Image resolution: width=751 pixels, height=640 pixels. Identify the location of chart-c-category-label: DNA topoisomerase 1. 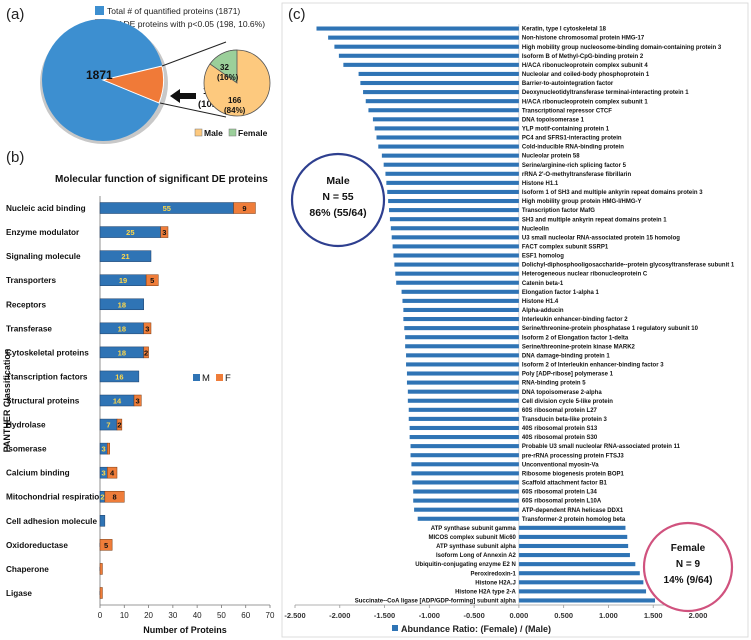
(553, 120).